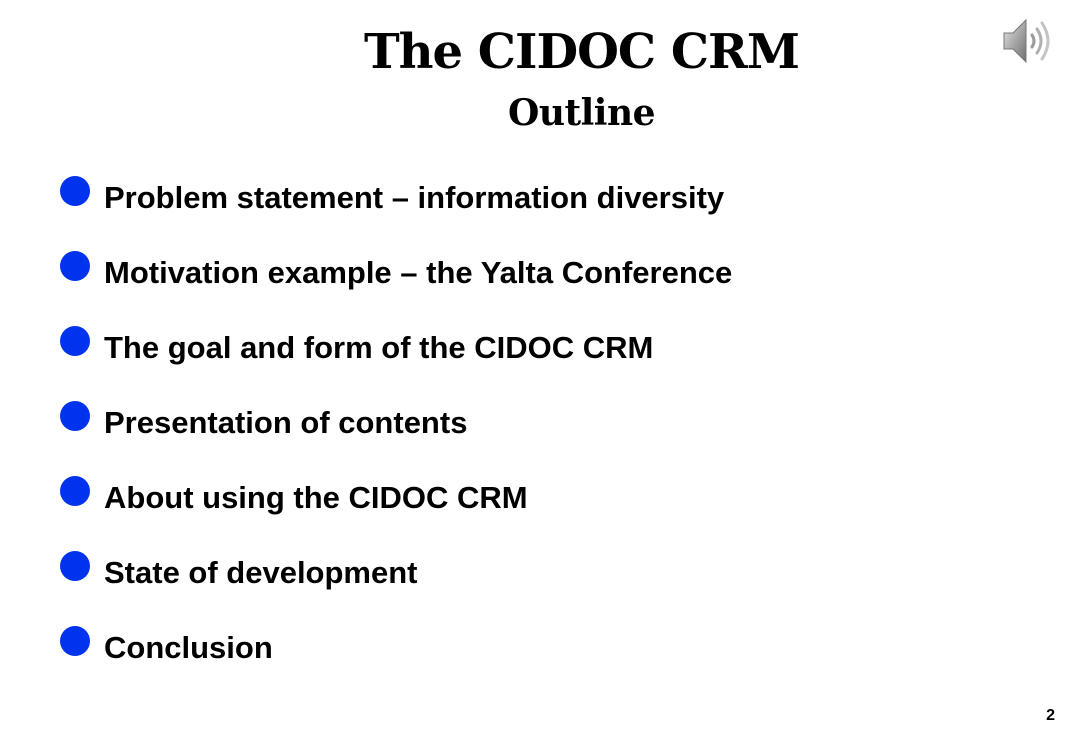 The height and width of the screenshot is (750, 1083). I want to click on slide-subtitle: Outline, so click(581, 113).